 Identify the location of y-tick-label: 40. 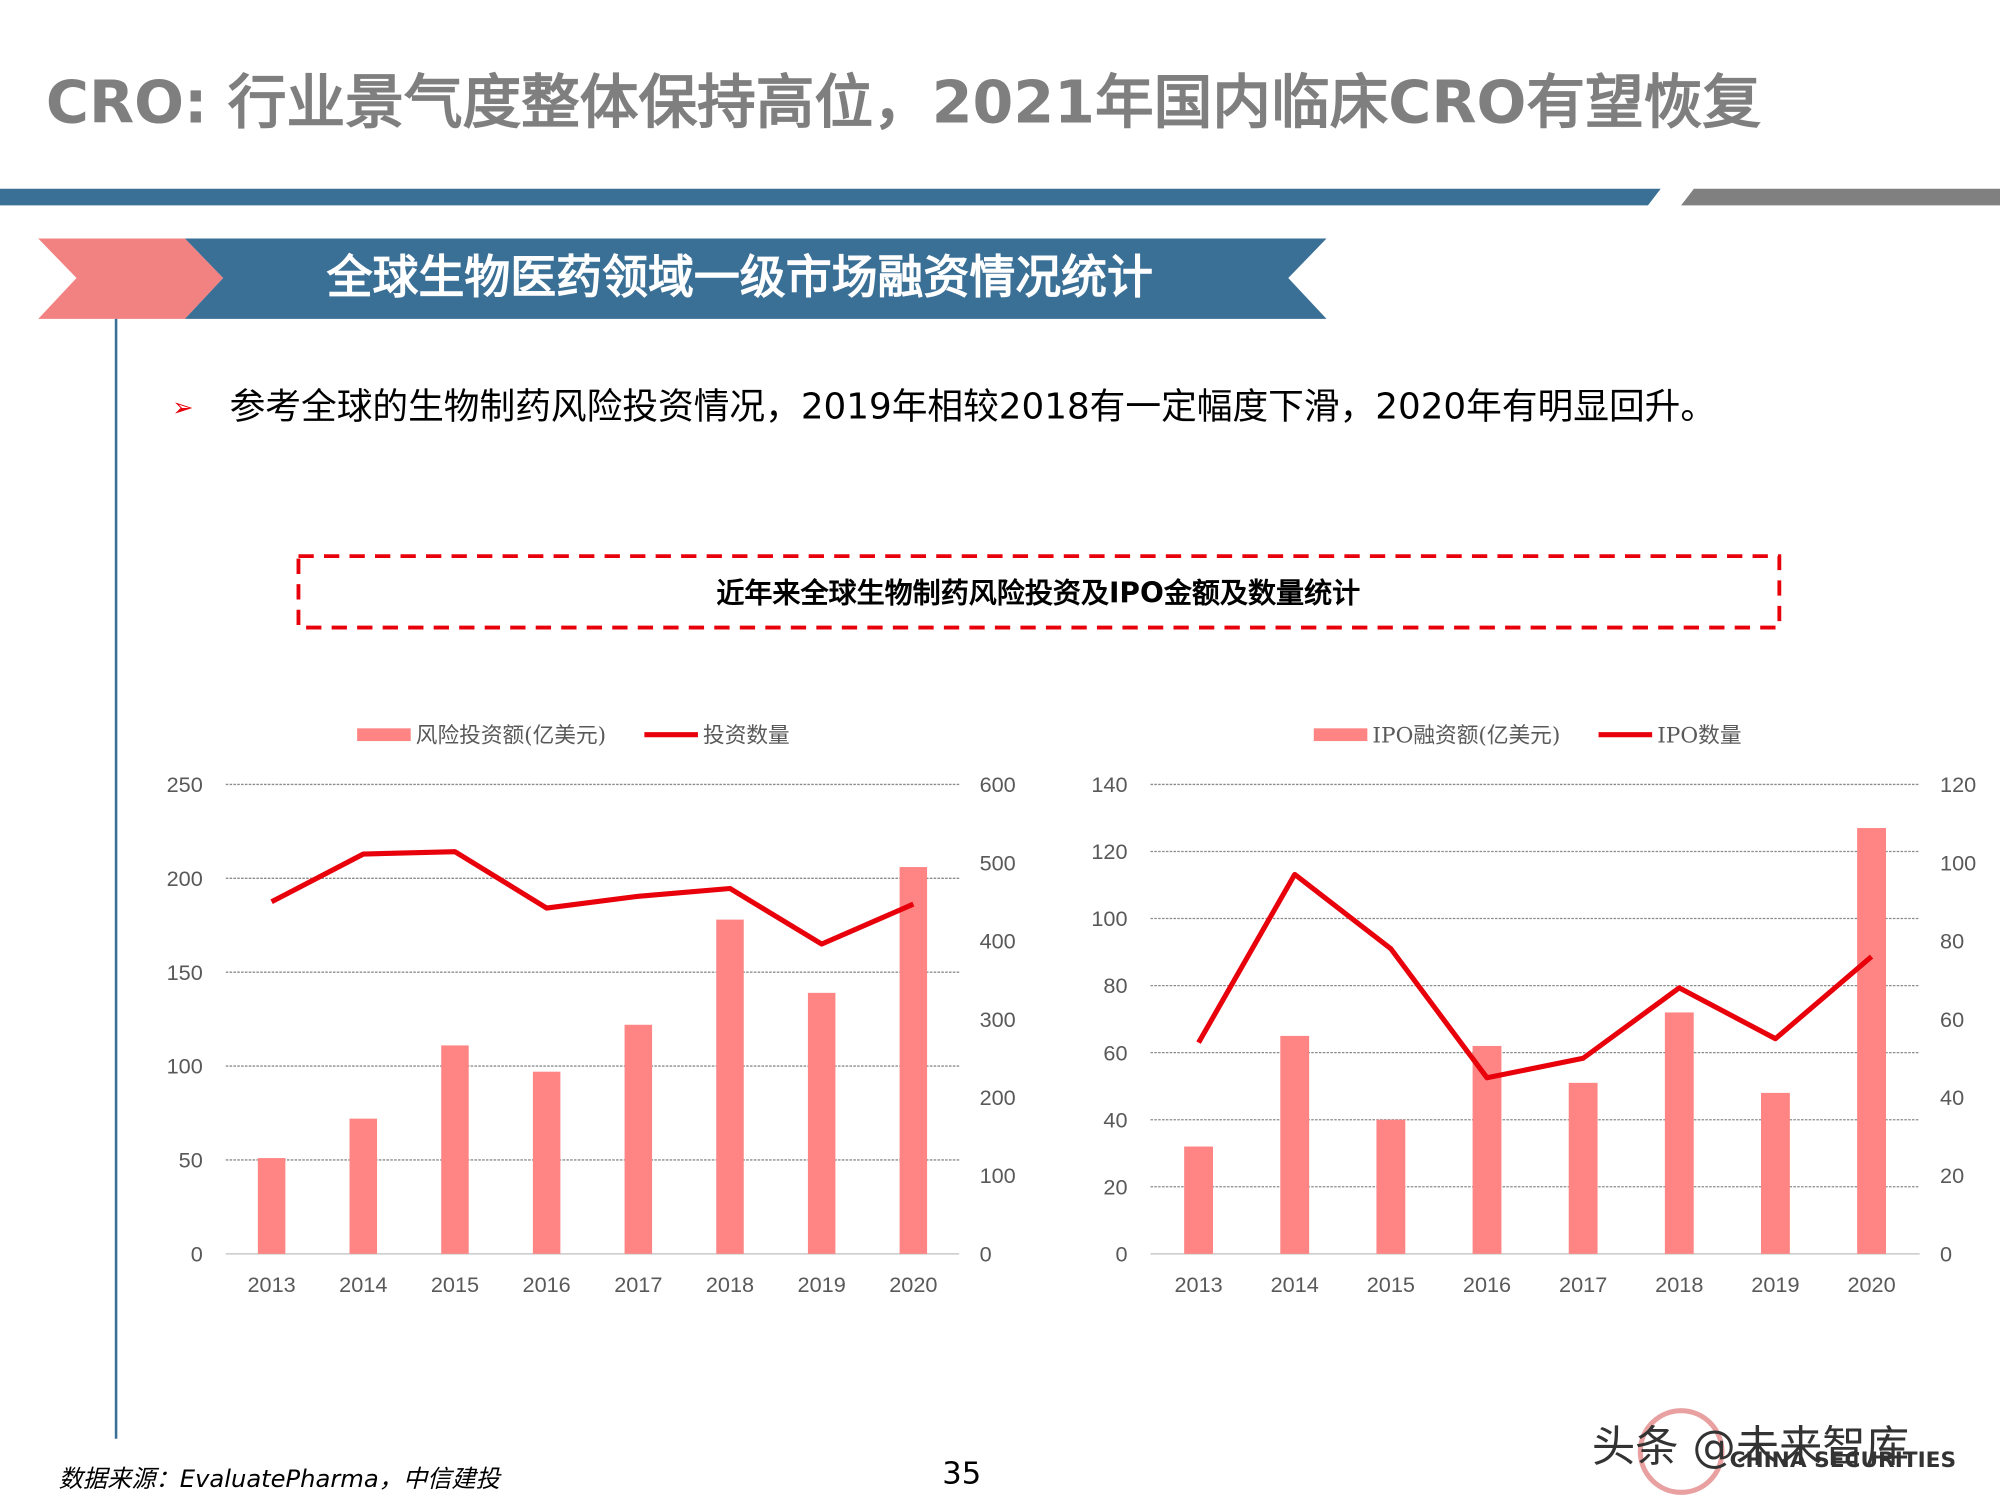
(1115, 1119).